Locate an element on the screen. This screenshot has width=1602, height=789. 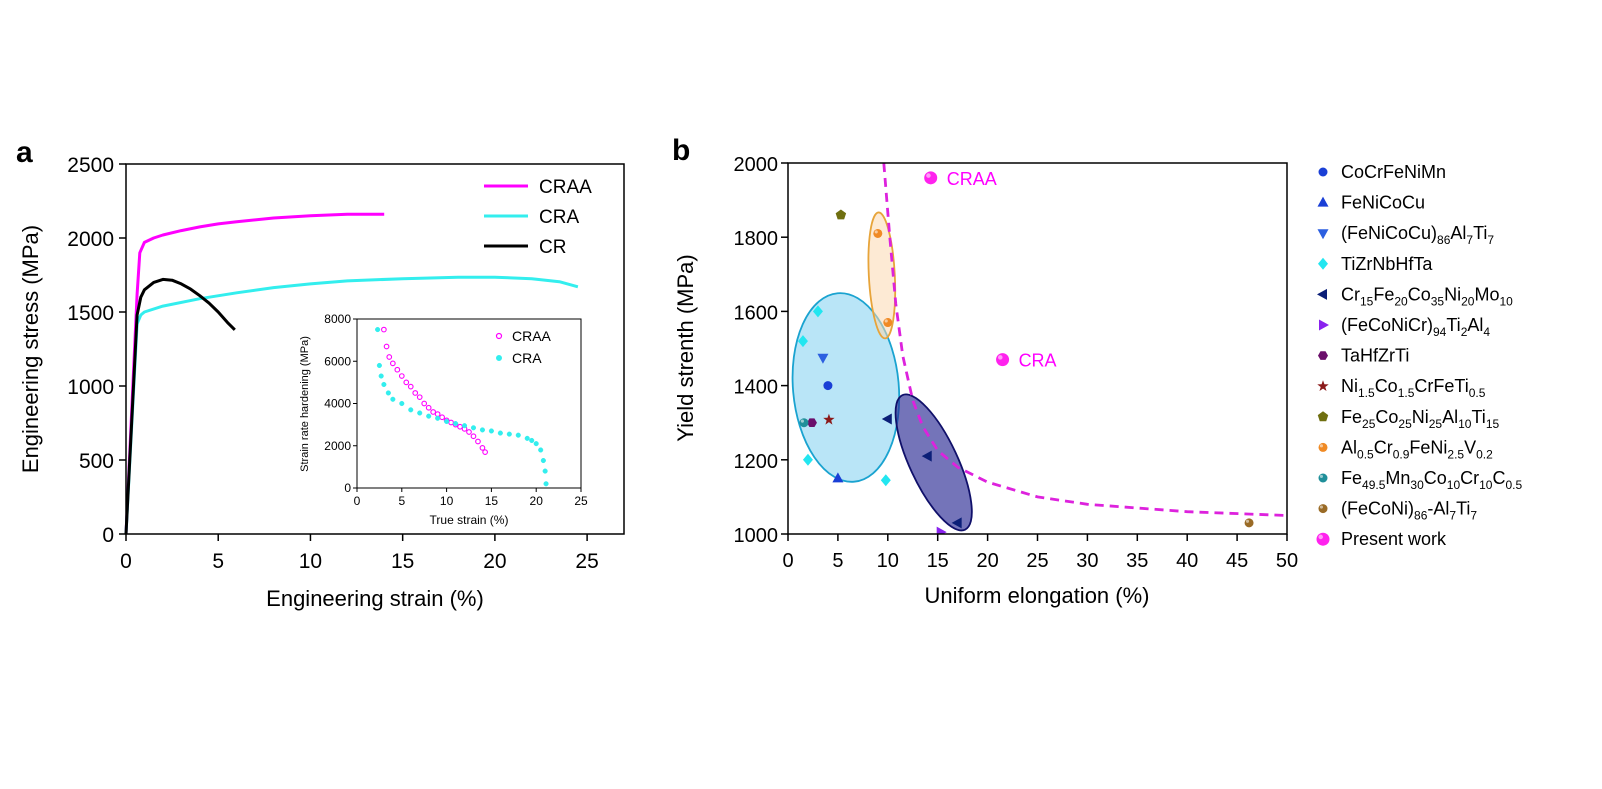
legend-item-feconi-86-al7ti7: (FeCoNi)86-Al7Ti7 is located at coordinates (1397, 511).